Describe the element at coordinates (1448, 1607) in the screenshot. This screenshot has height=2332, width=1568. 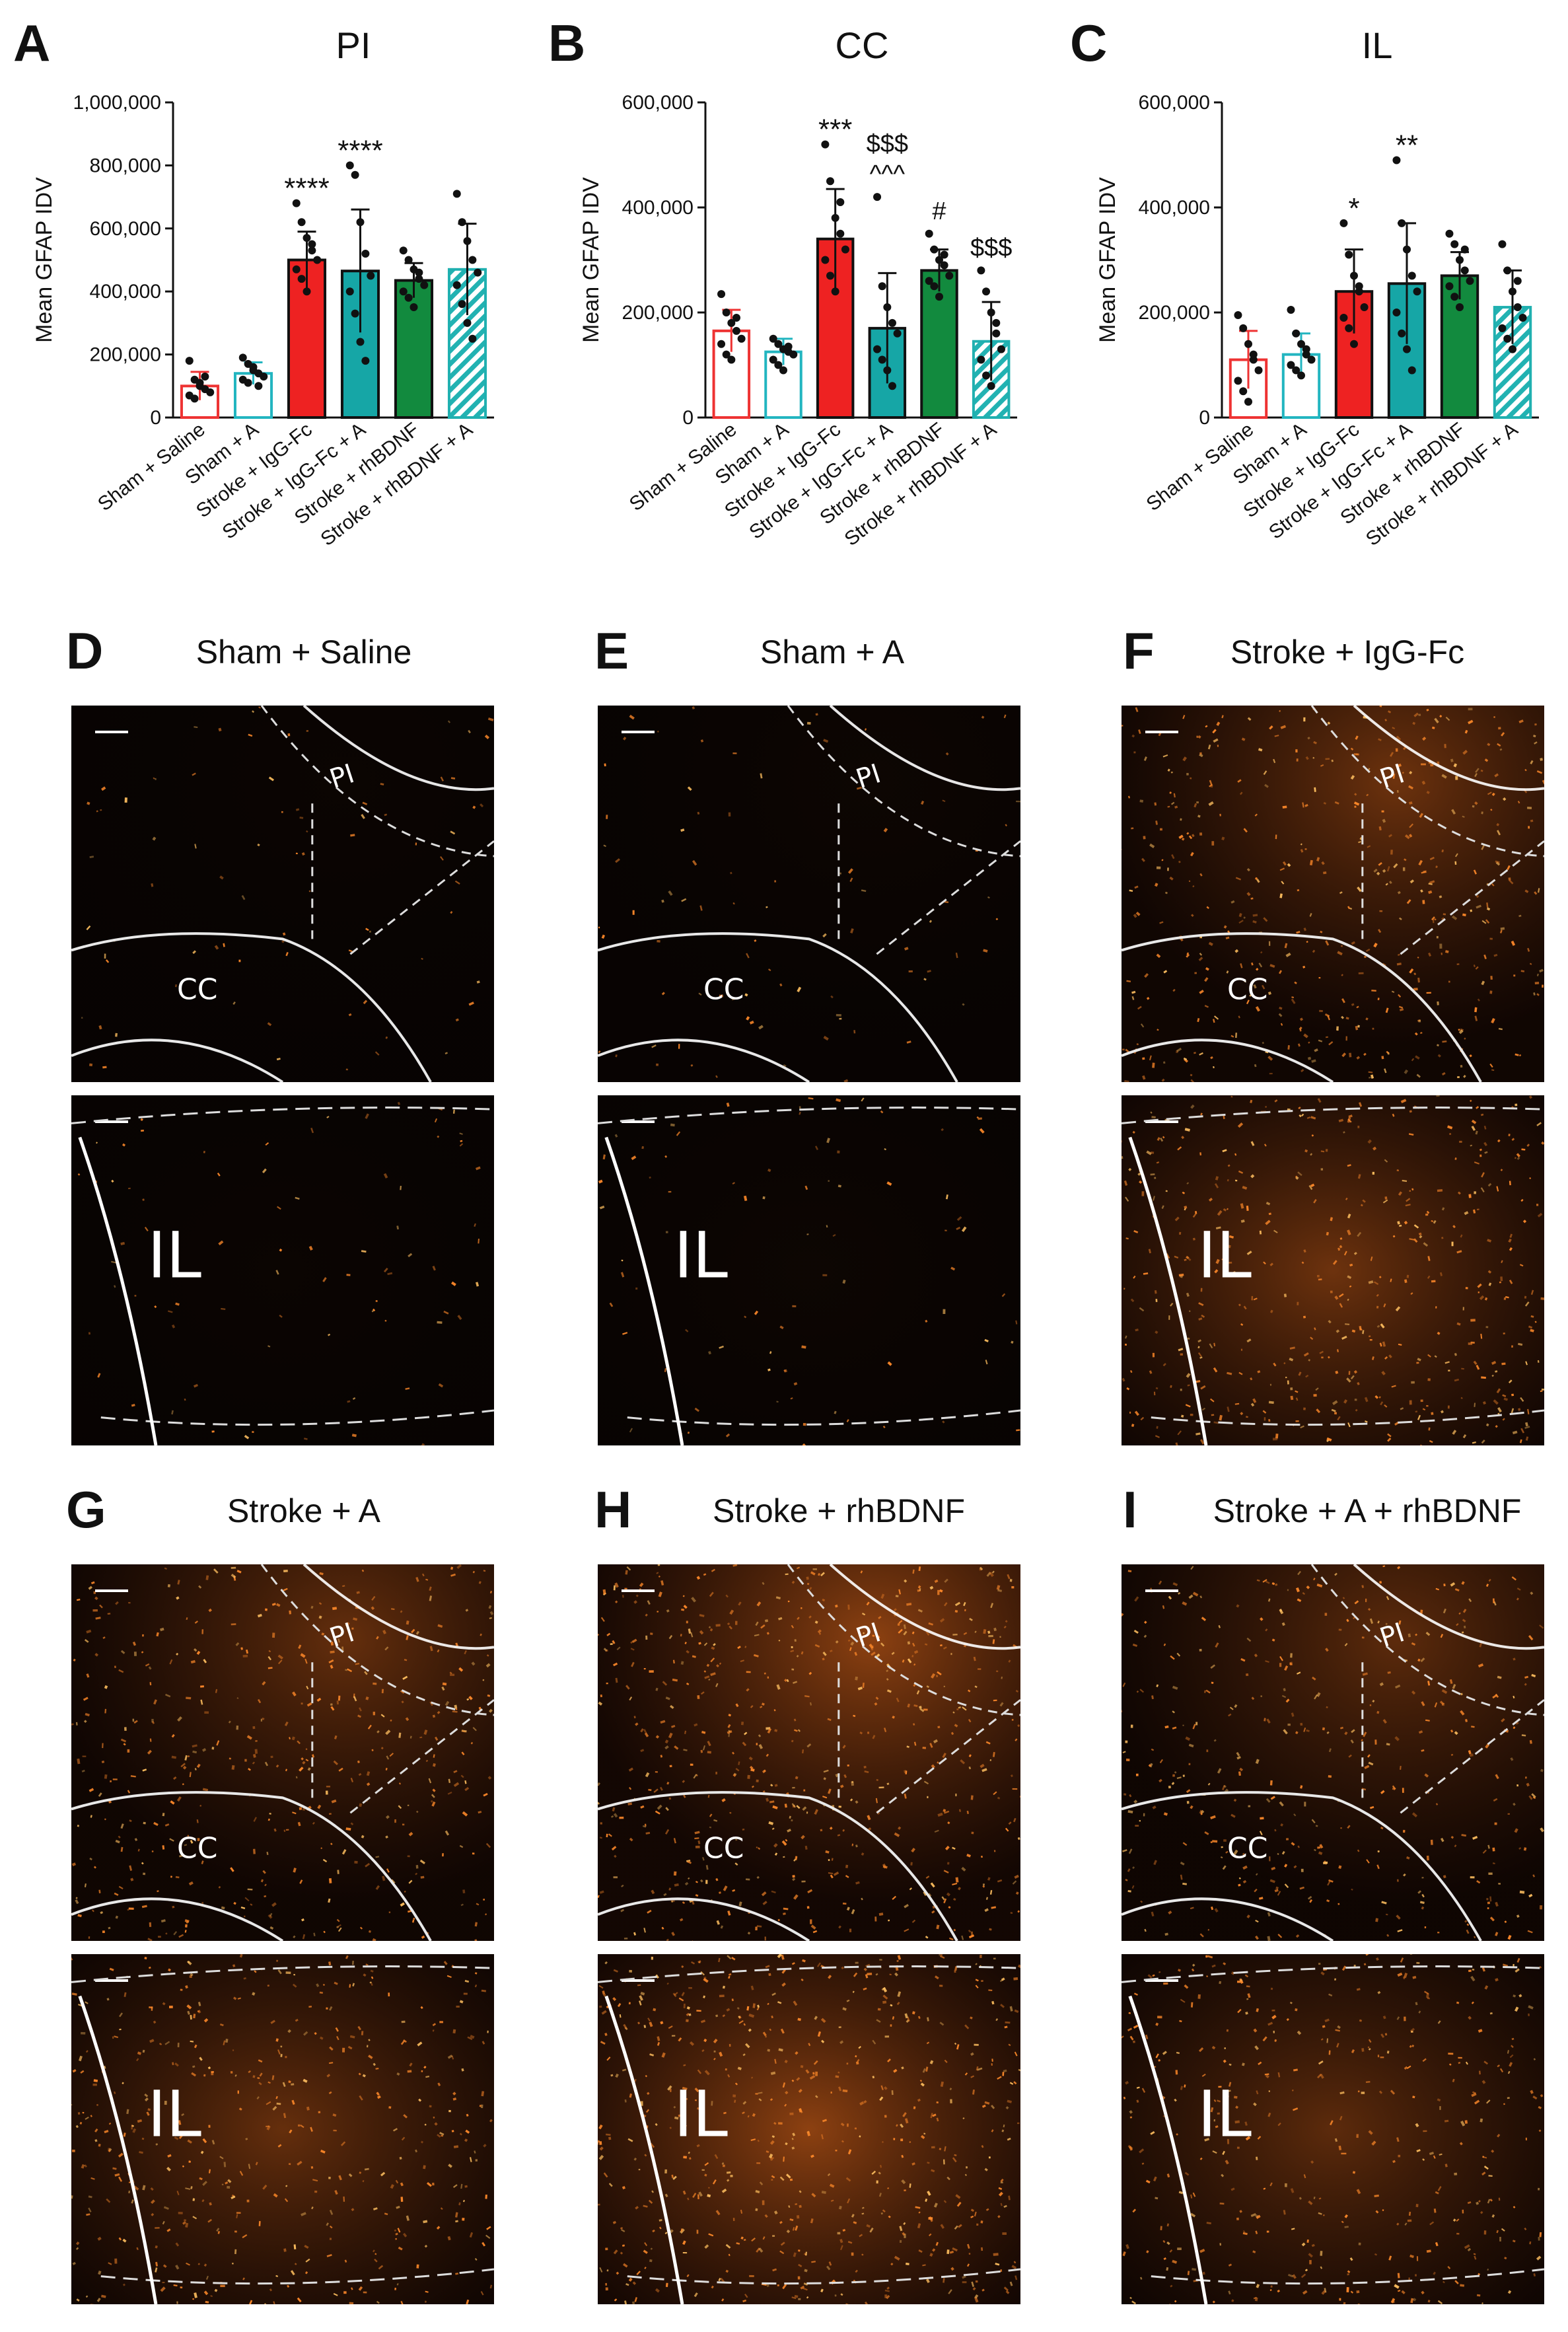
I see `pial-boundary` at that location.